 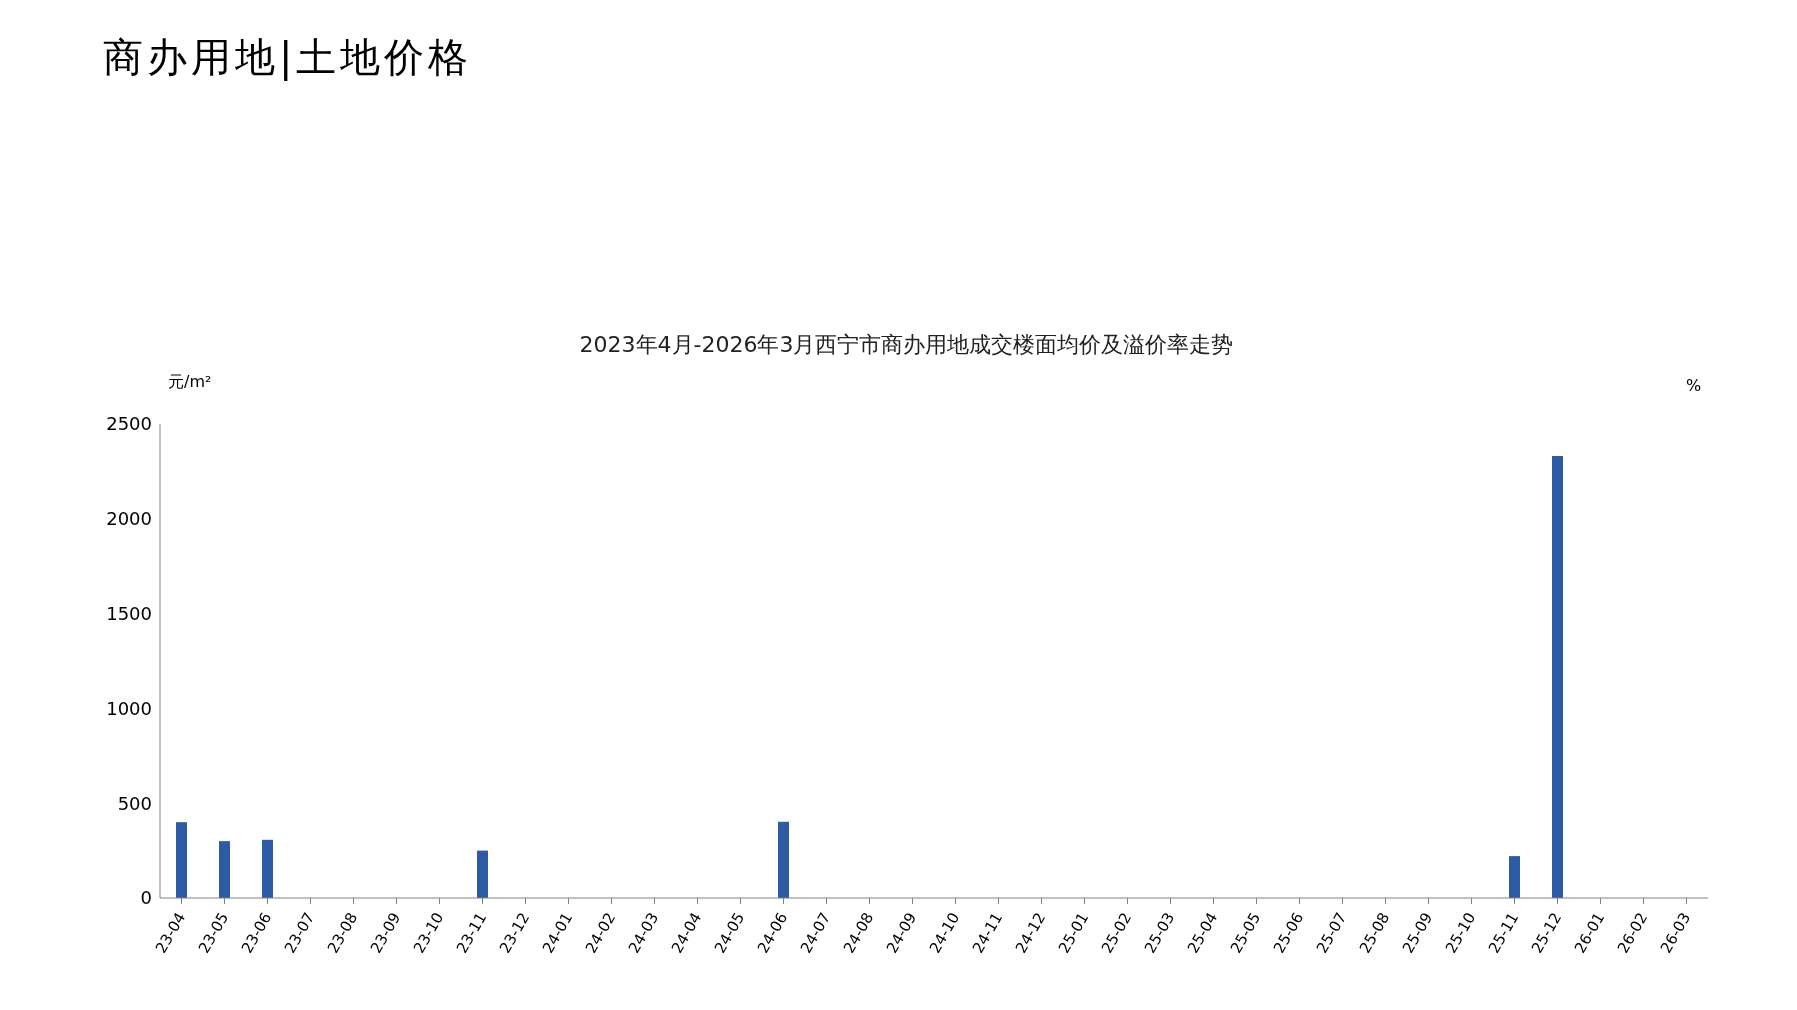 I want to click on y-tick-label: 2500, so click(x=129, y=424).